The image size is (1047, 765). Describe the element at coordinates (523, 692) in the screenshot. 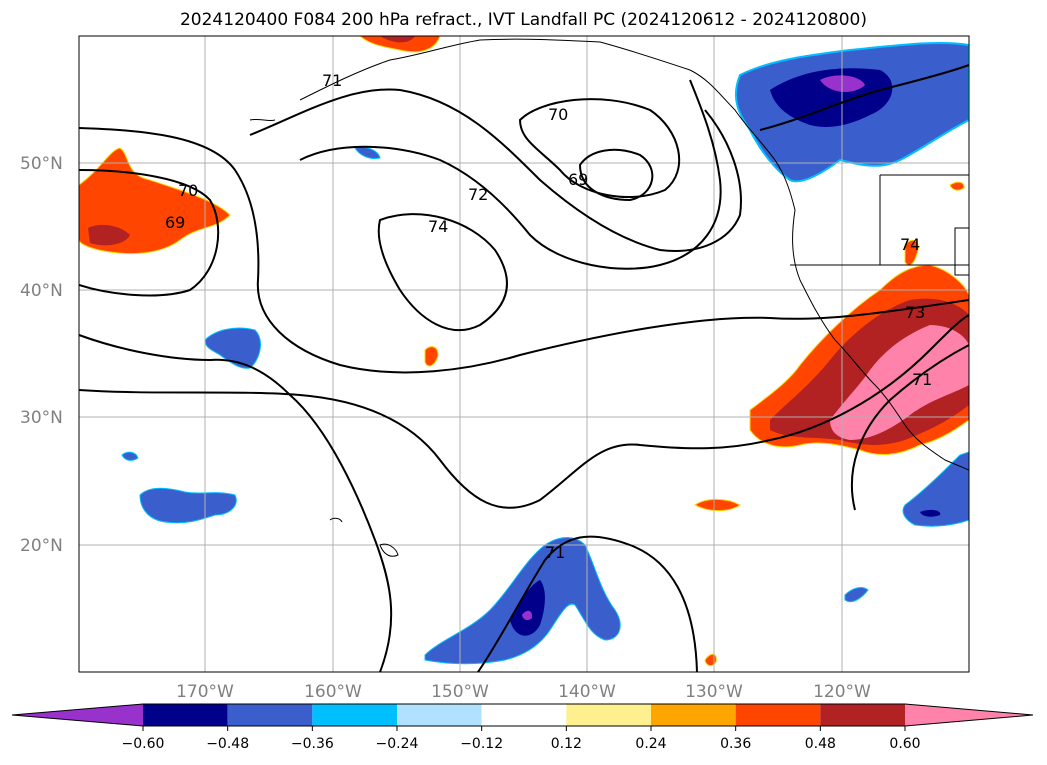

I see `longitude-labels: 170°W 160°W 150°W 140°W 130°W 120°W` at that location.